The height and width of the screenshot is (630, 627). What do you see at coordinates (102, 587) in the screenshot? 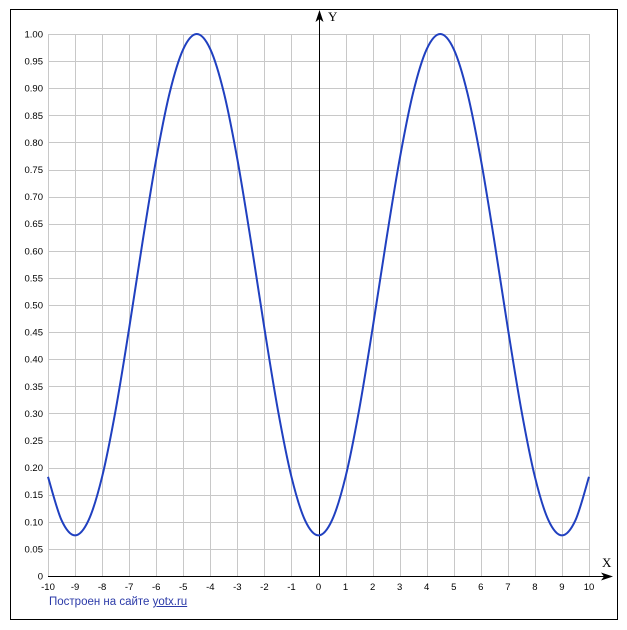
I see `x-tick-label: -8` at bounding box center [102, 587].